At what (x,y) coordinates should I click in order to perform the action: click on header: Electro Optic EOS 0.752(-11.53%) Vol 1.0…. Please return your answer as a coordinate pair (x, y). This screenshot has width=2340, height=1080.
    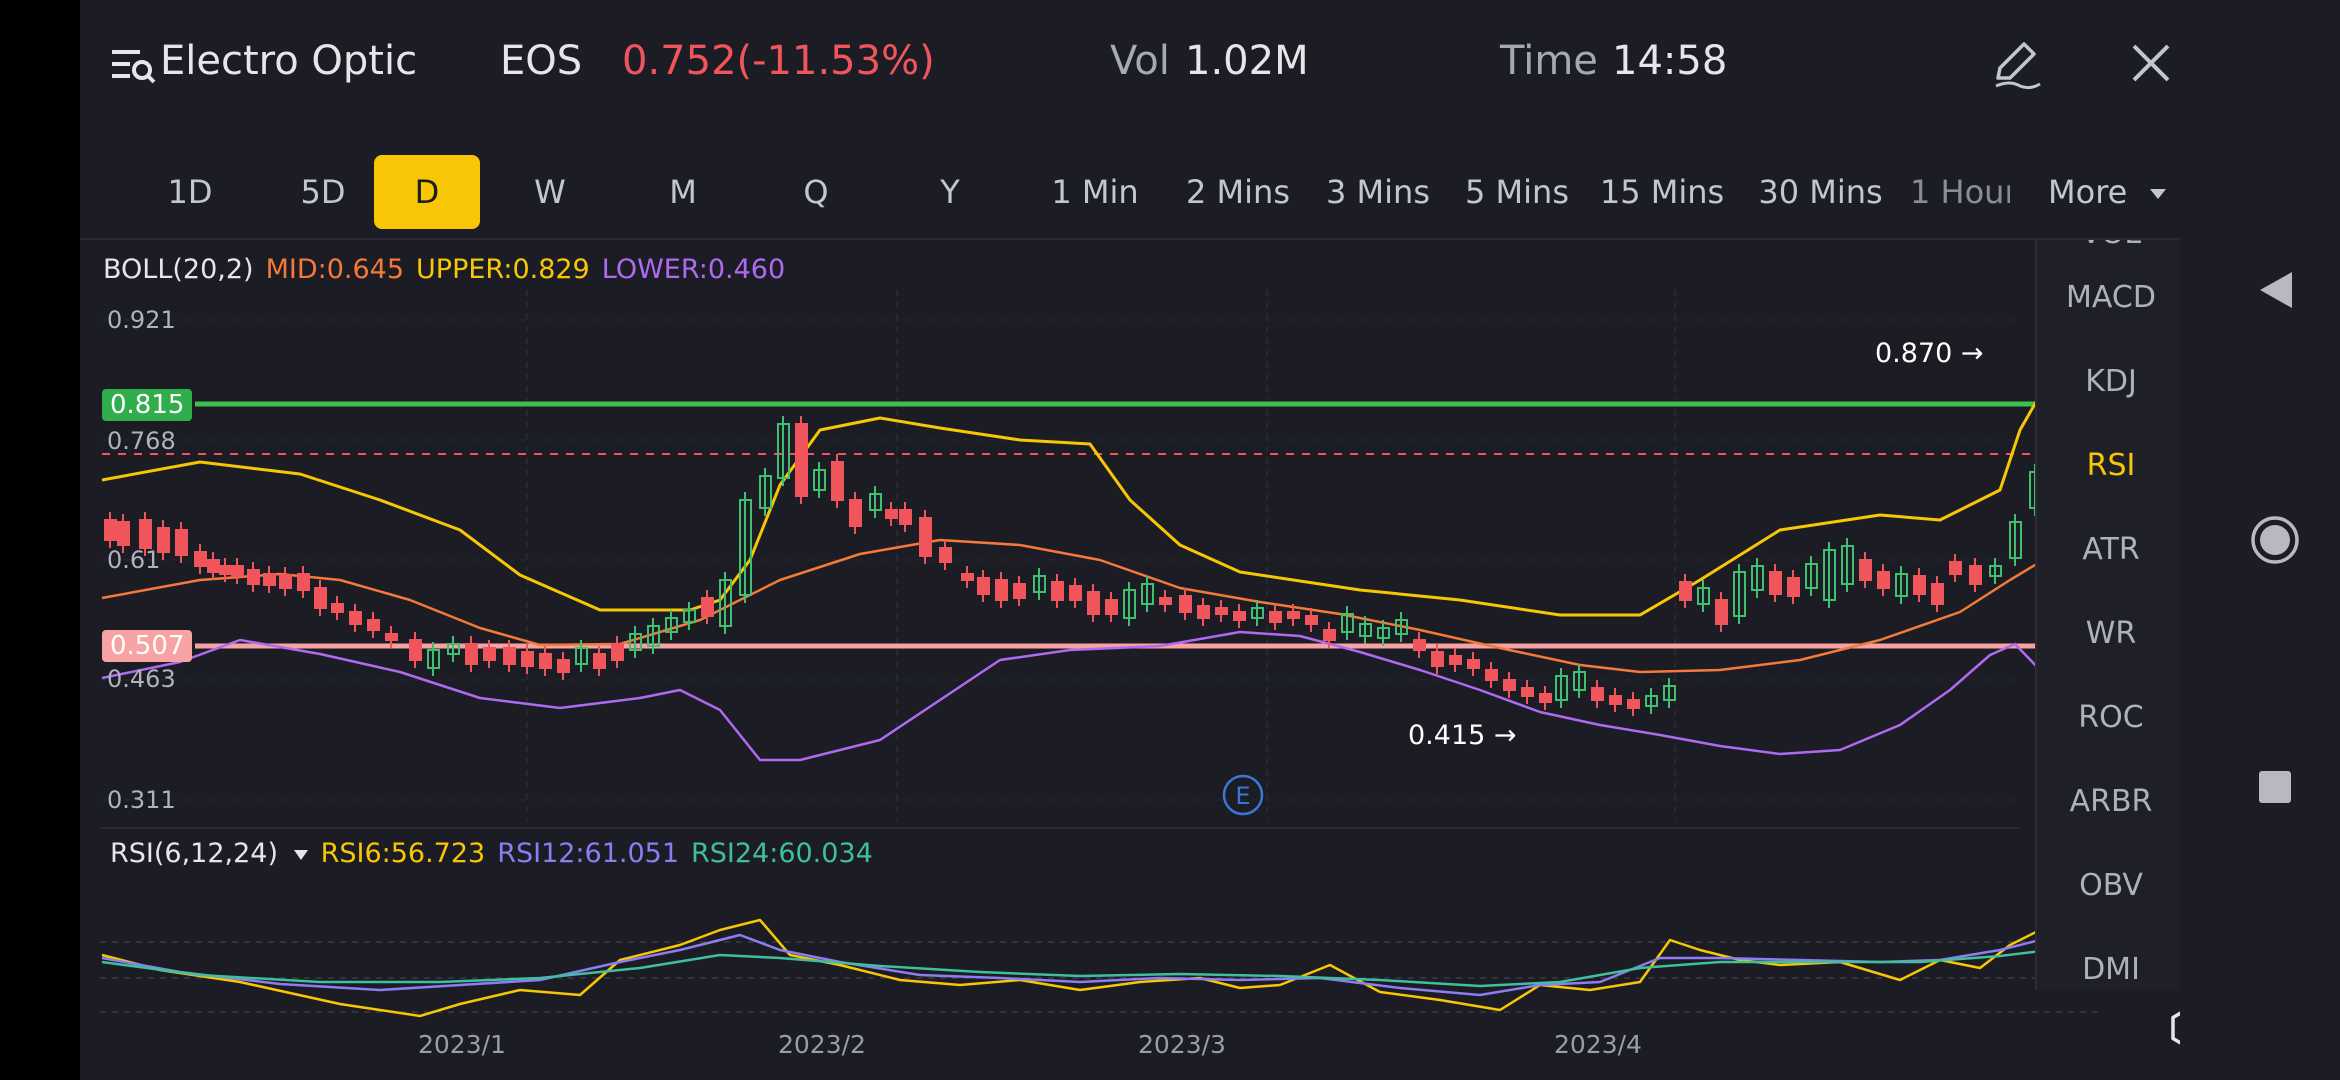
    Looking at the image, I should click on (1130, 65).